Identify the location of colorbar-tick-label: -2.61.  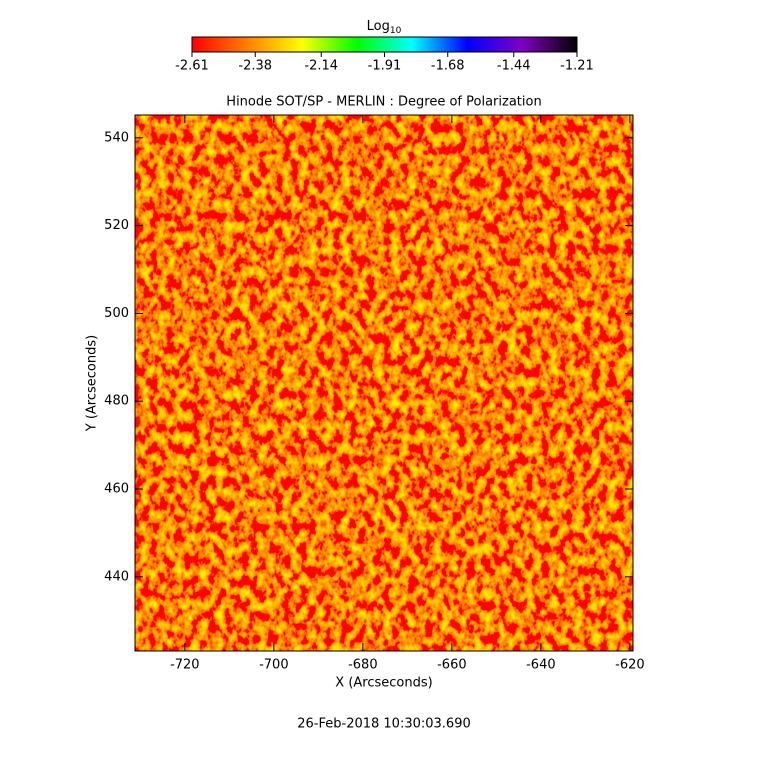
(192, 66).